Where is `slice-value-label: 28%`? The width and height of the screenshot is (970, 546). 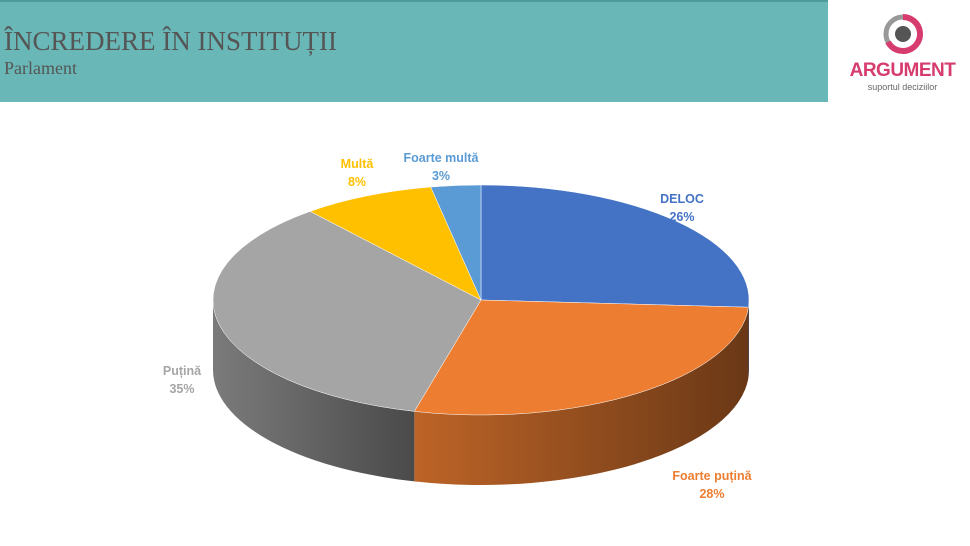 slice-value-label: 28% is located at coordinates (711, 494).